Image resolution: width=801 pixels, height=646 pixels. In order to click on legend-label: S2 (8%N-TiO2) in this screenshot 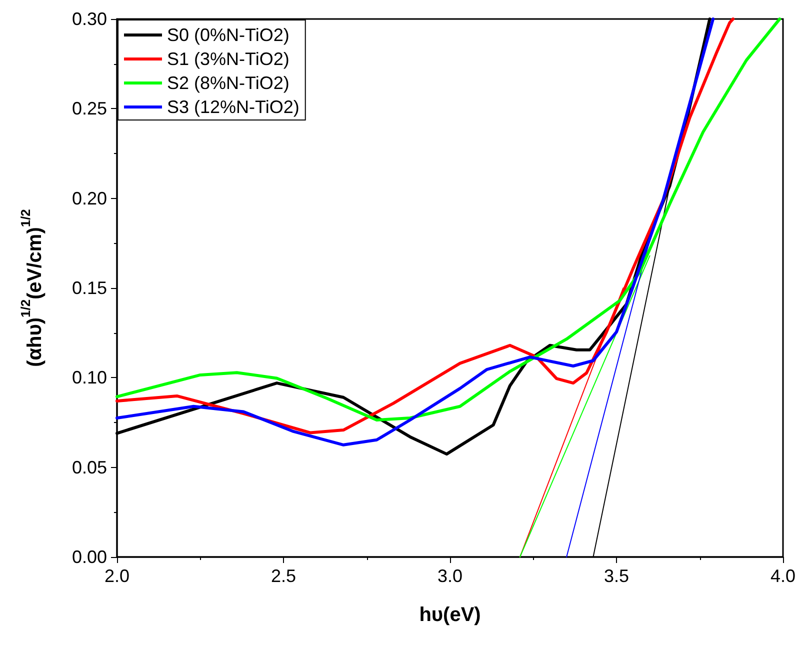, I will do `click(228, 83)`.